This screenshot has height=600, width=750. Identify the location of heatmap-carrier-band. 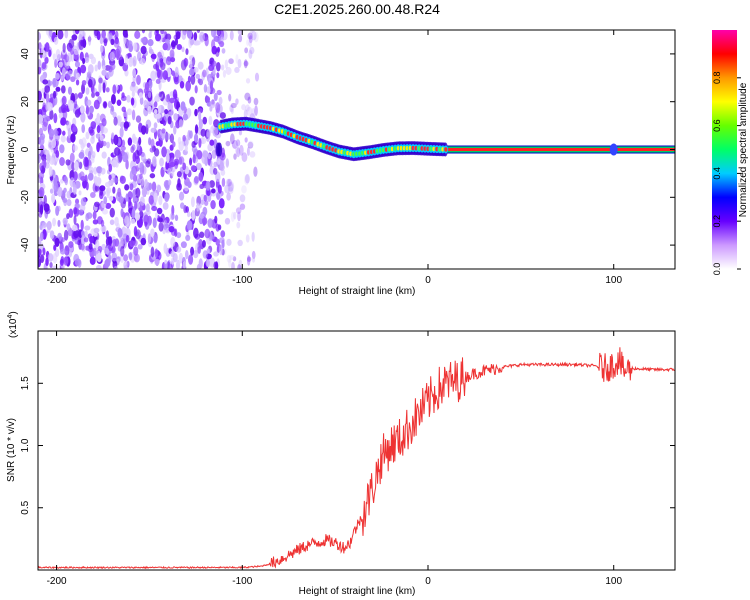
(556, 149).